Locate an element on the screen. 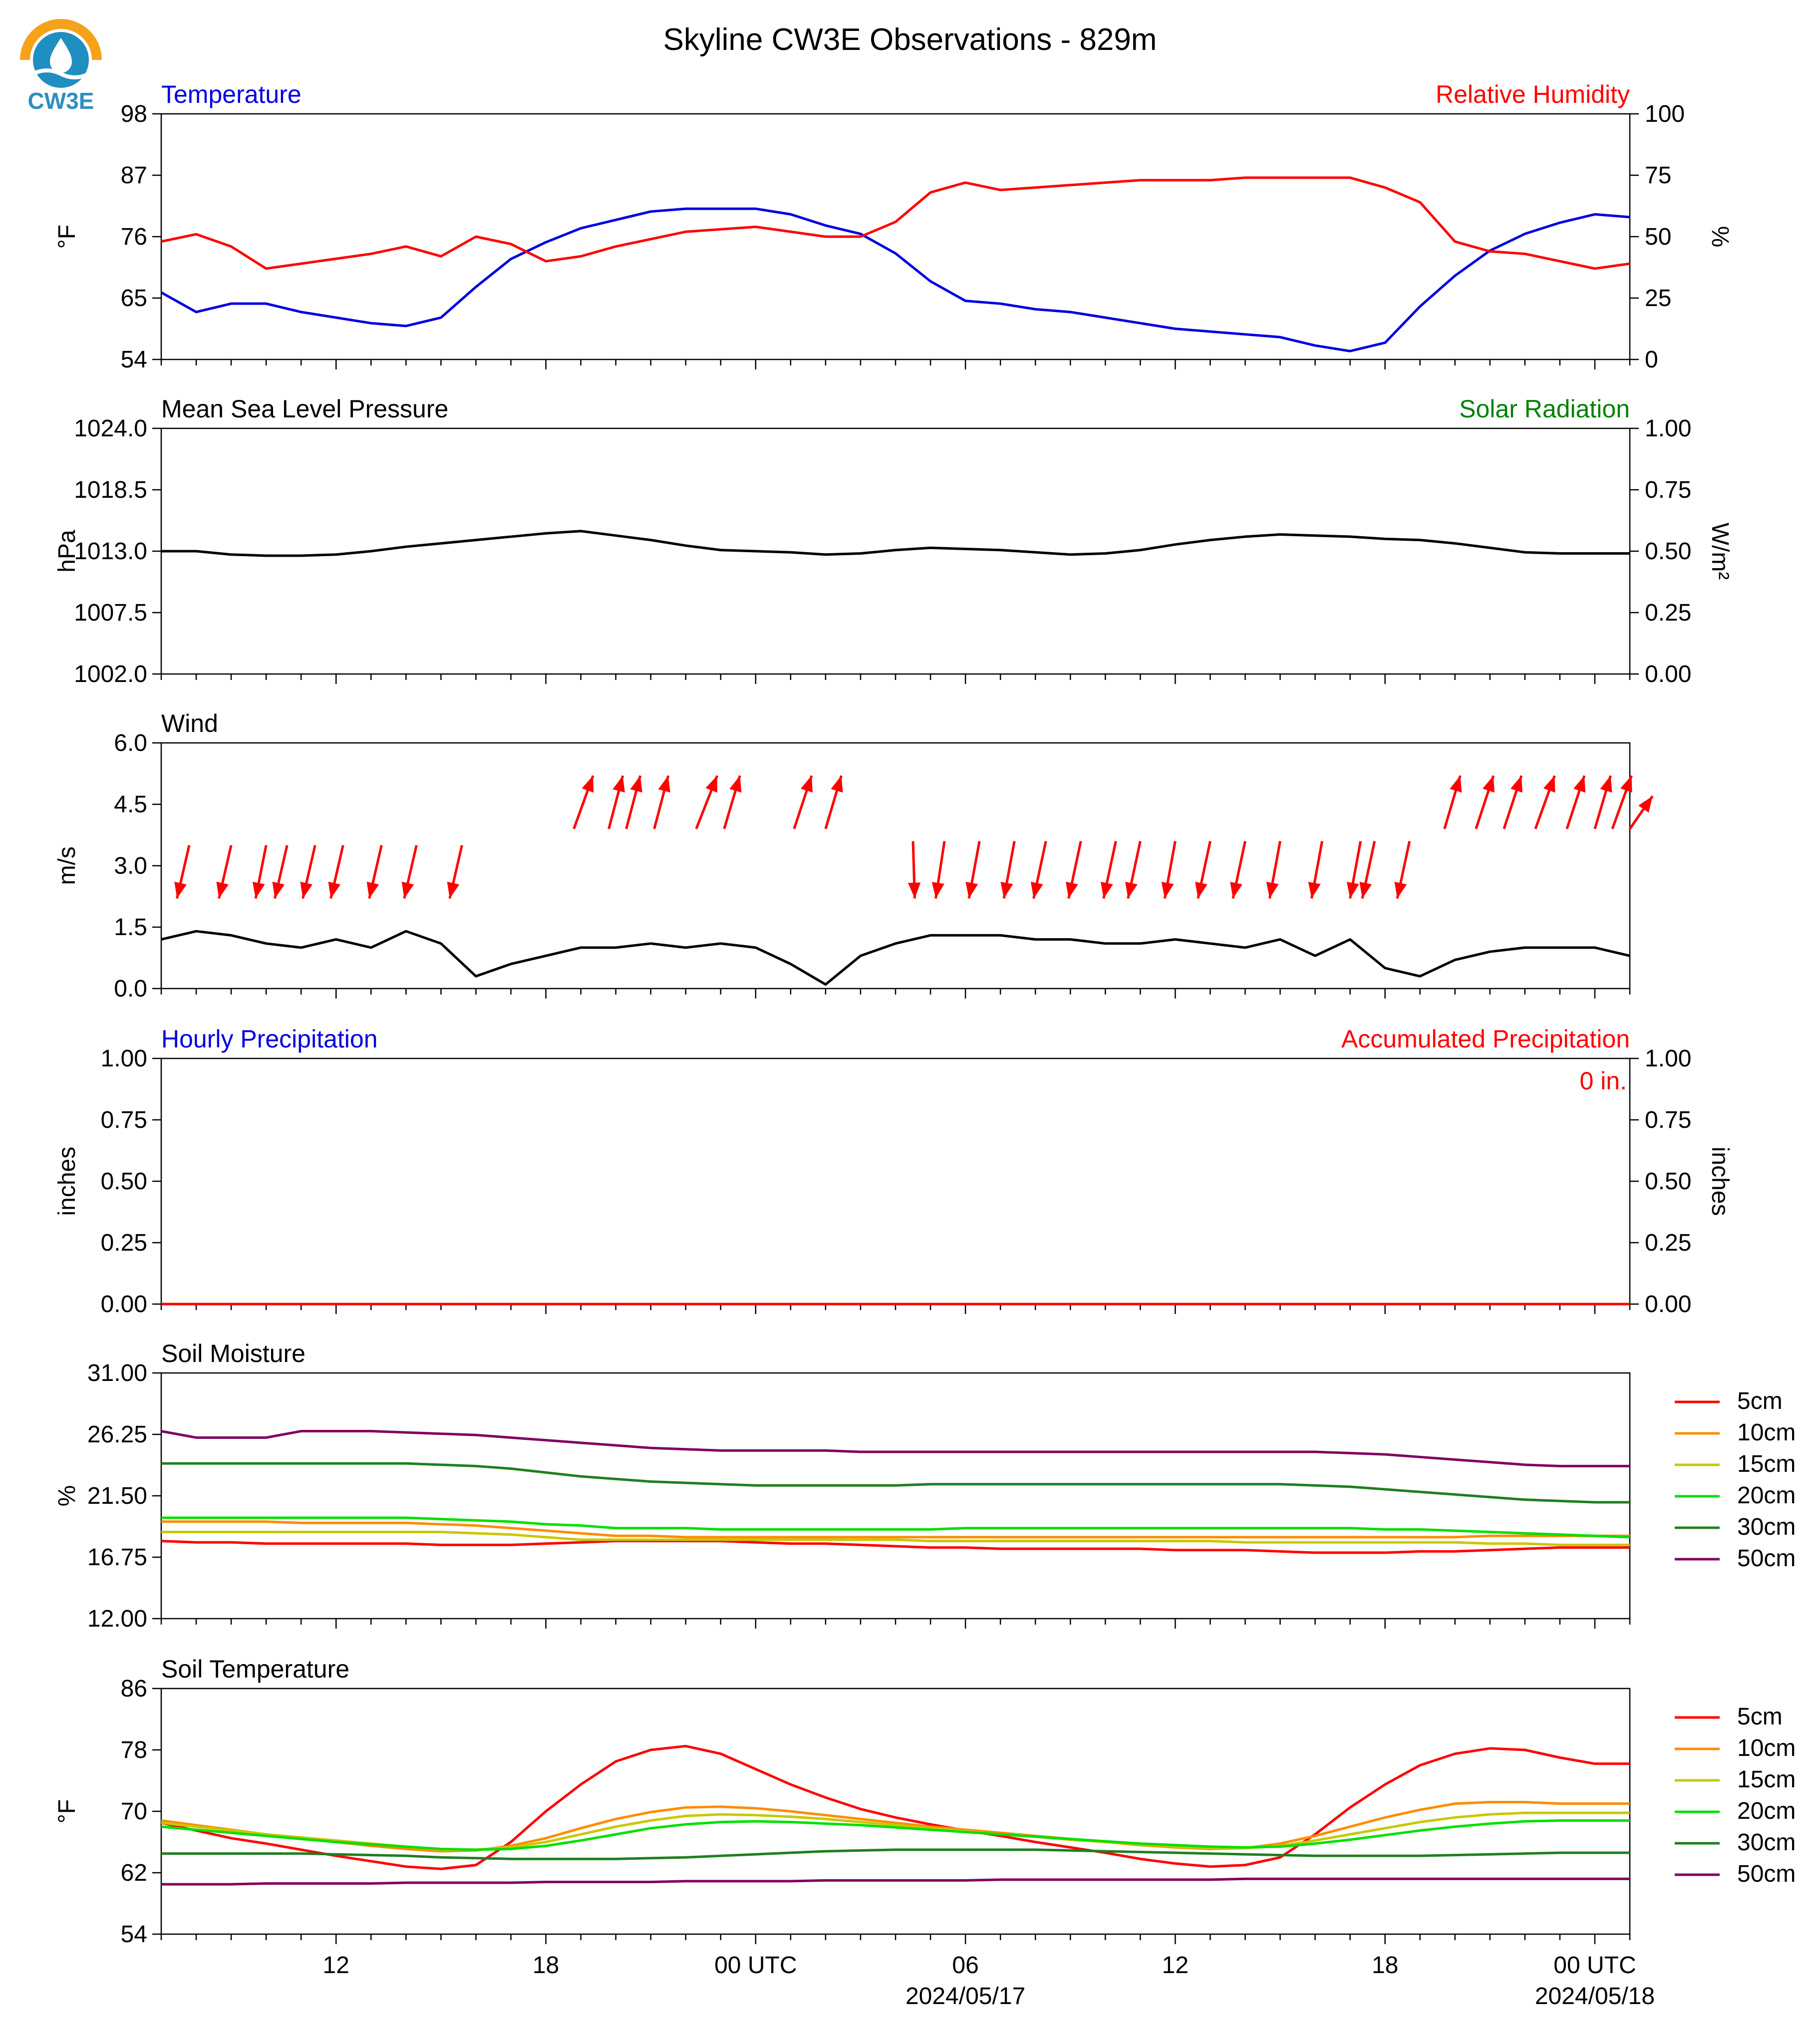  y-tick-label-left: 1.5 is located at coordinates (130, 928).